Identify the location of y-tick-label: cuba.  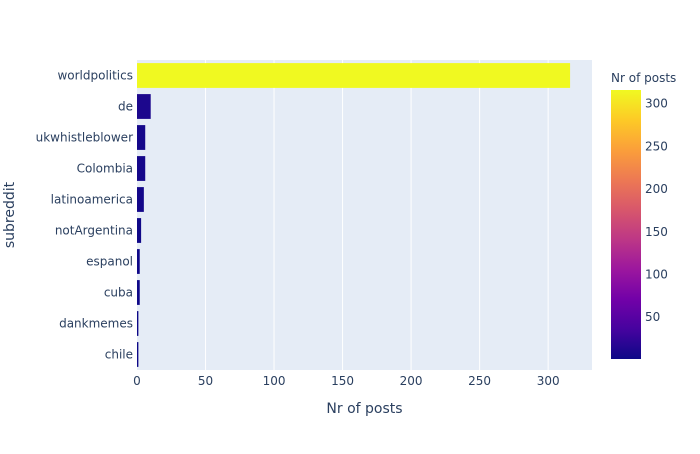
(118, 293).